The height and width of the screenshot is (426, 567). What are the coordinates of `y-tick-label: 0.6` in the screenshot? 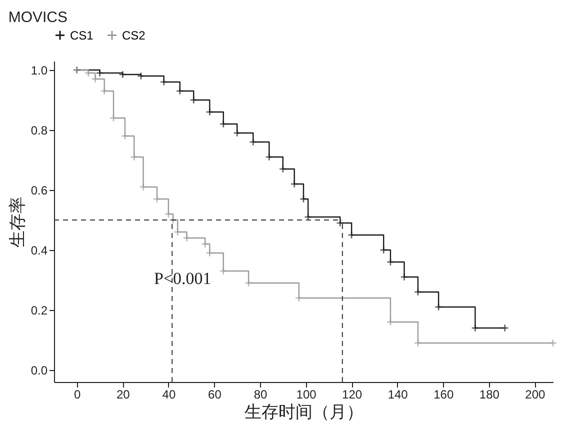 It's located at (39, 191).